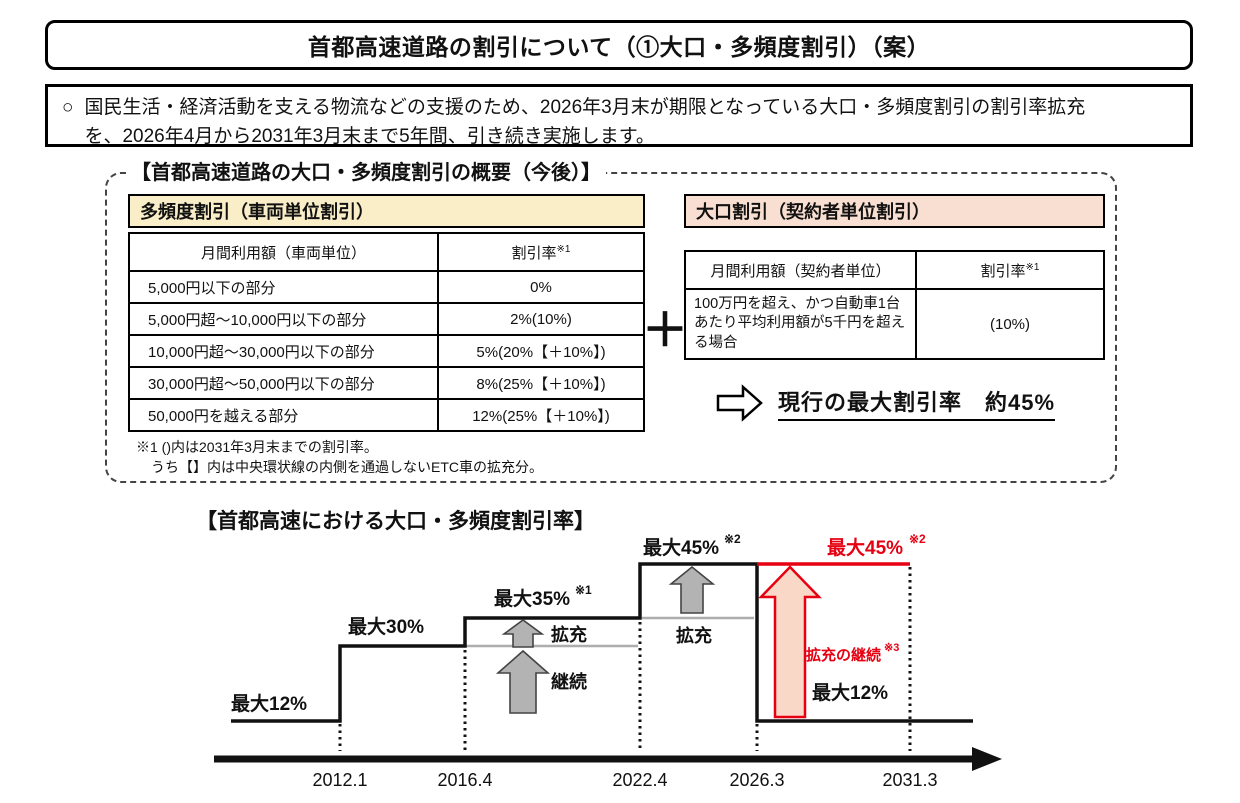 Image resolution: width=1240 pixels, height=803 pixels. What do you see at coordinates (756, 780) in the screenshot?
I see `x-tick-2026: 2026.3` at bounding box center [756, 780].